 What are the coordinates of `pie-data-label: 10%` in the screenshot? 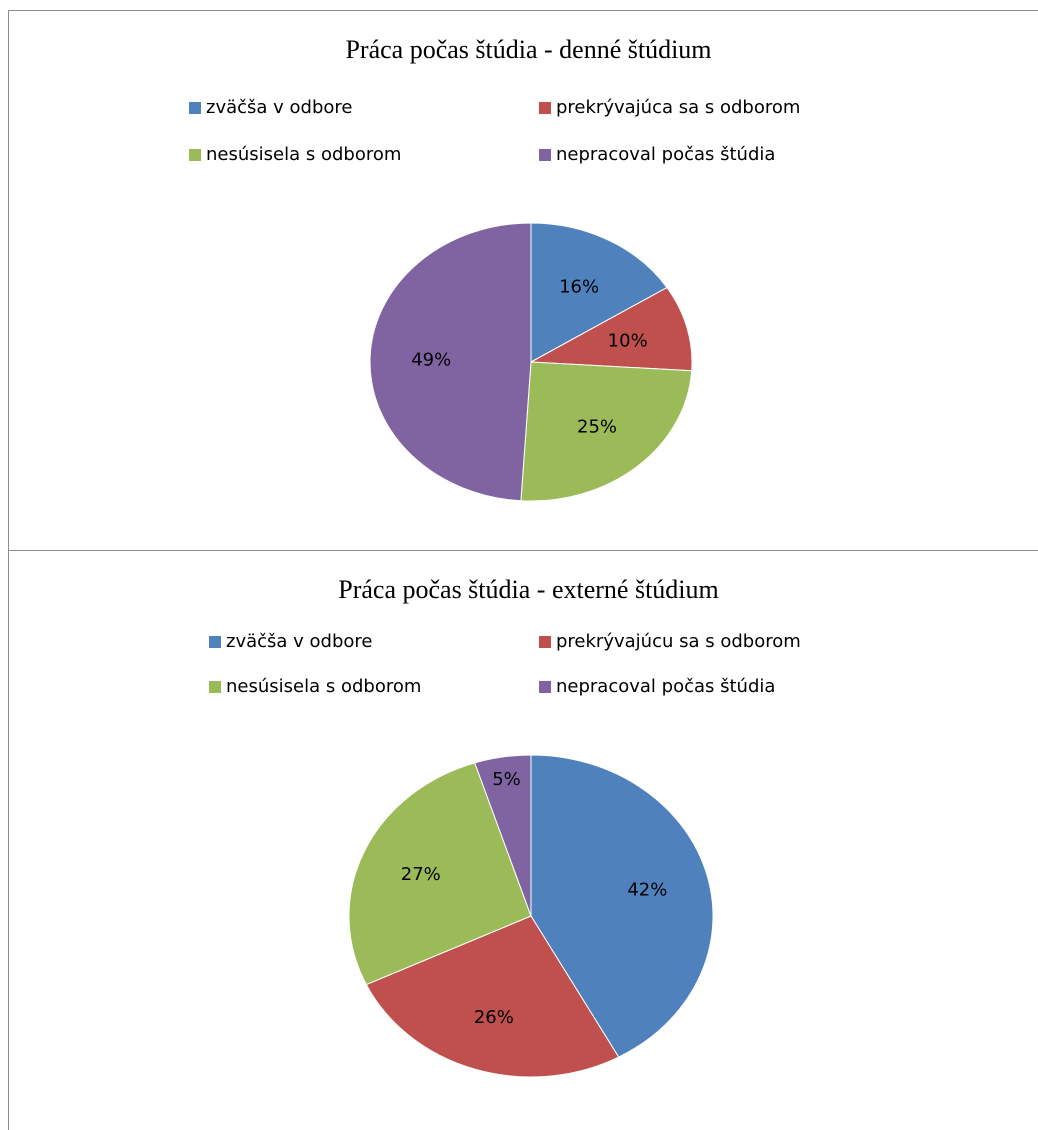 It's located at (628, 341).